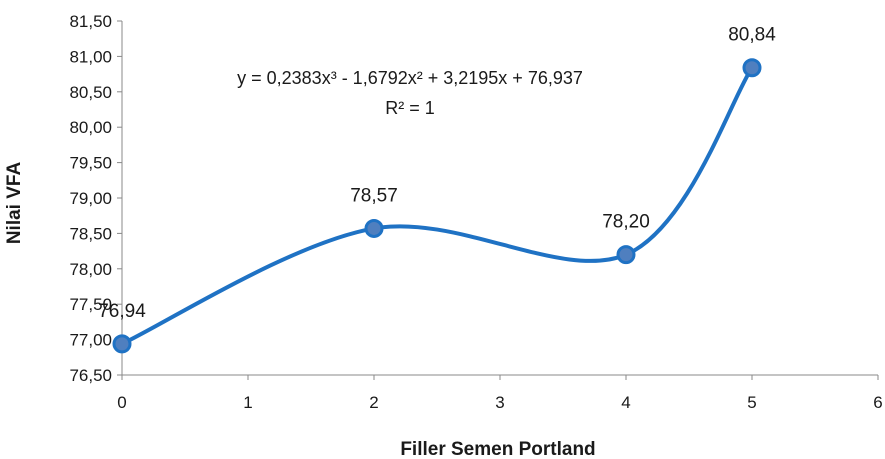 The width and height of the screenshot is (885, 459). What do you see at coordinates (90, 21) in the screenshot?
I see `y-tick-label: 81,50` at bounding box center [90, 21].